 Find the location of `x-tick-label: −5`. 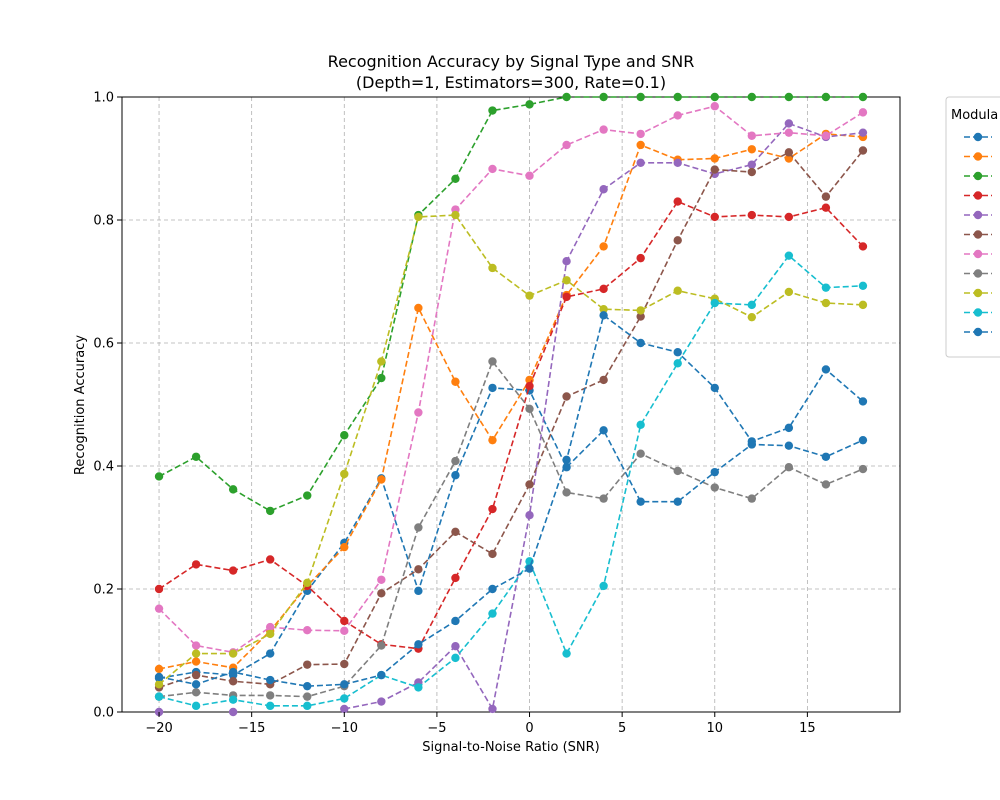

x-tick-label: −5 is located at coordinates (436, 728).